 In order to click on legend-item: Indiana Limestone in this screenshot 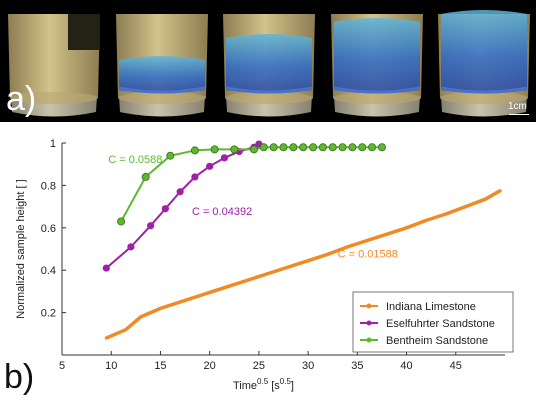, I will do `click(418, 307)`.